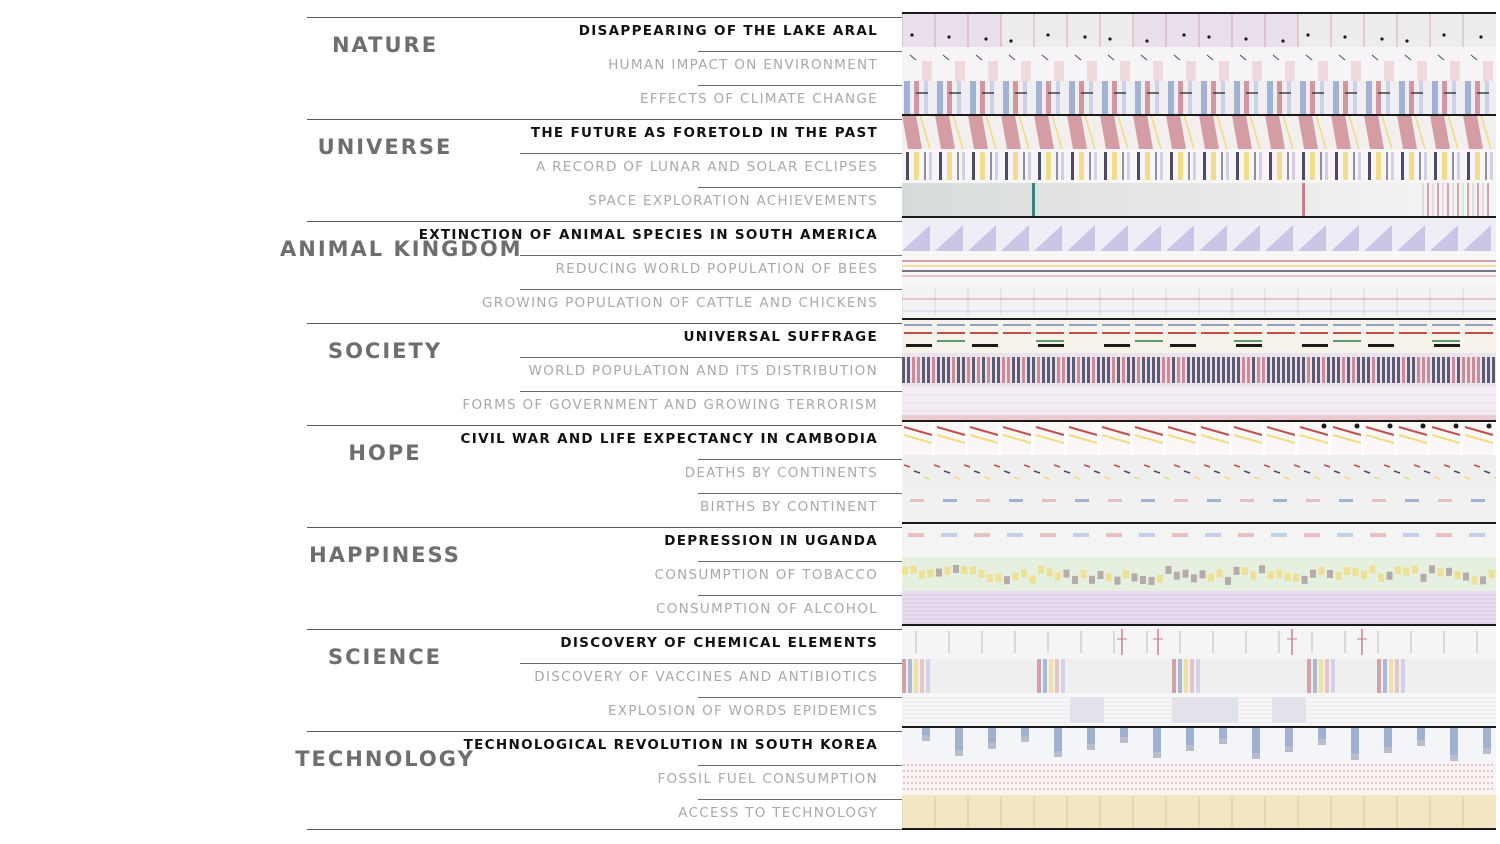 The width and height of the screenshot is (1500, 844). Describe the element at coordinates (716, 269) in the screenshot. I see `topic-label: Reducing world population of bees` at that location.